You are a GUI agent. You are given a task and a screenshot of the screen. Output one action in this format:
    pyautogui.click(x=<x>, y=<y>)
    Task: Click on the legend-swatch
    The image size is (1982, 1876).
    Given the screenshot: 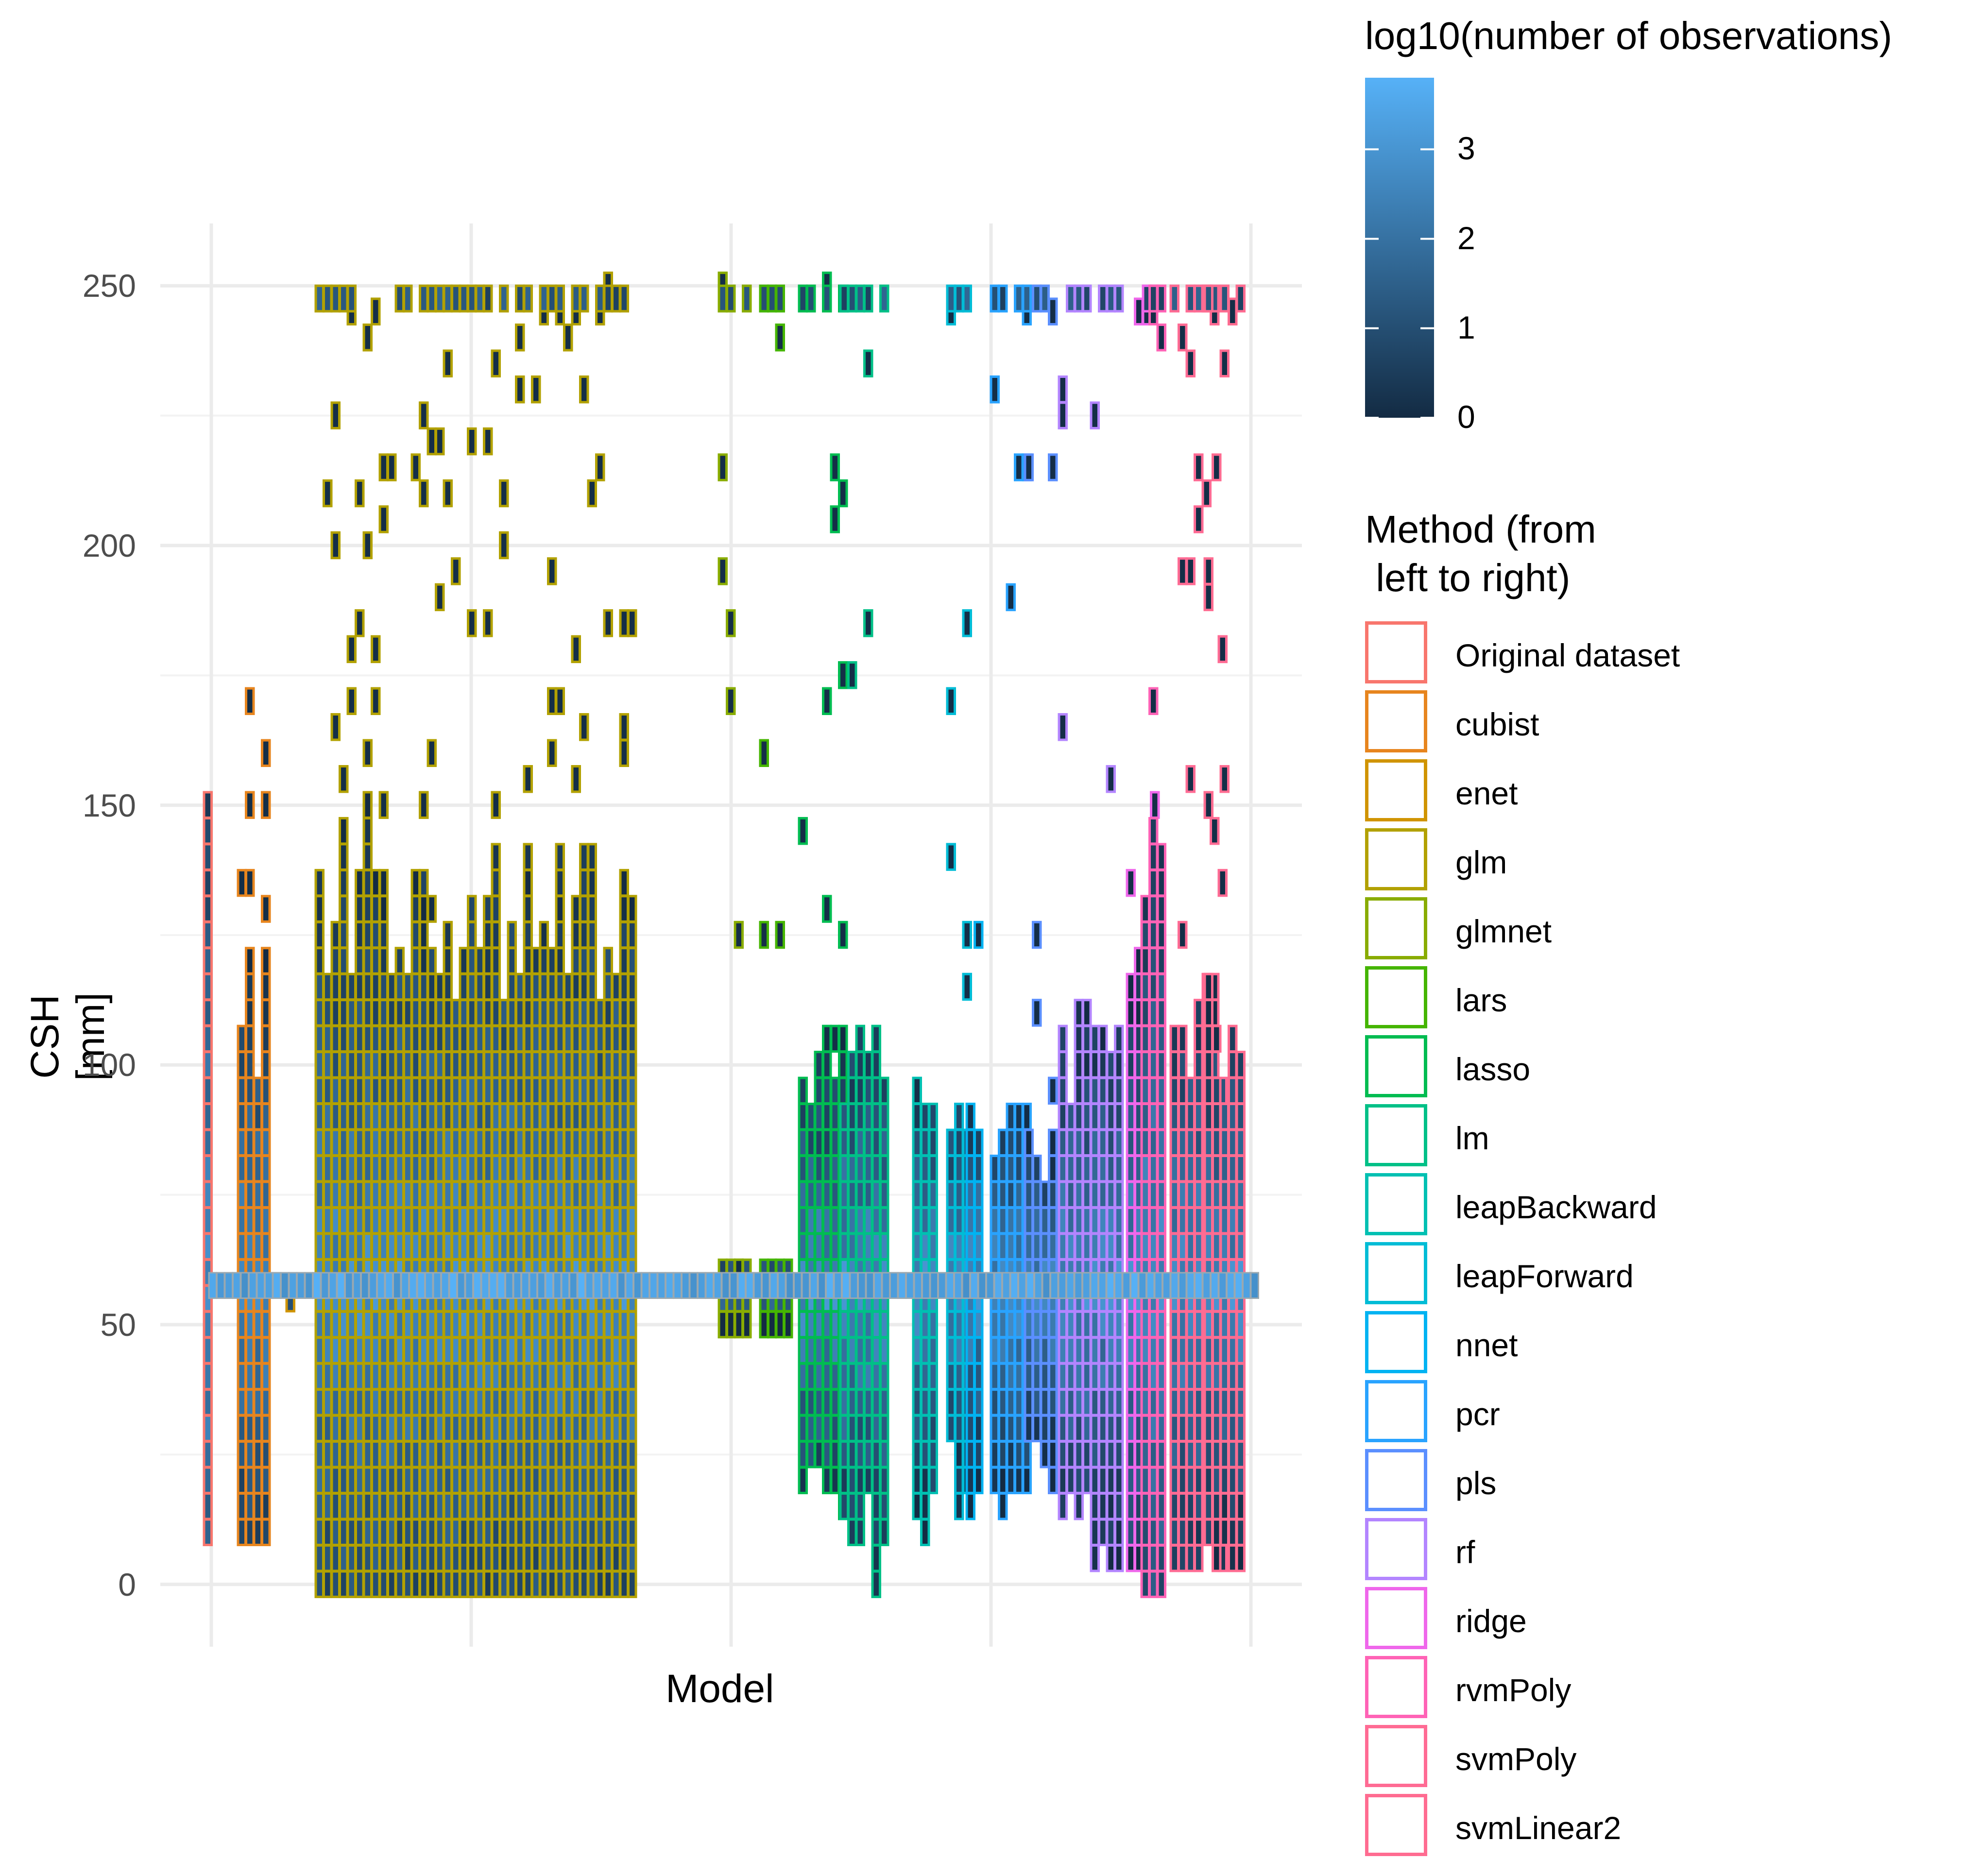 What is the action you would take?
    pyautogui.click(x=1396, y=1273)
    